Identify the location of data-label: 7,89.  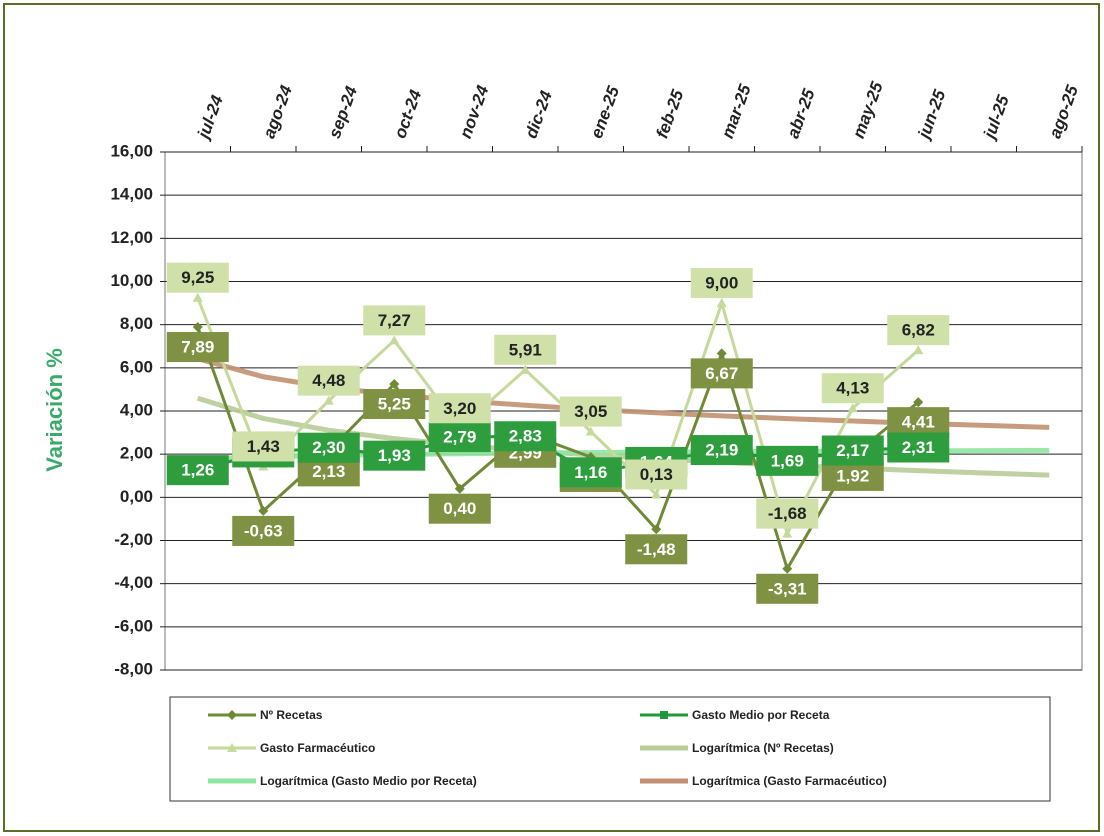
(197, 347).